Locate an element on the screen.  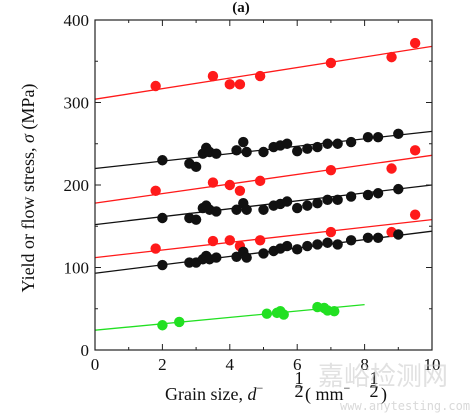
x-axis-exp-num: 1 is located at coordinates (299, 378).